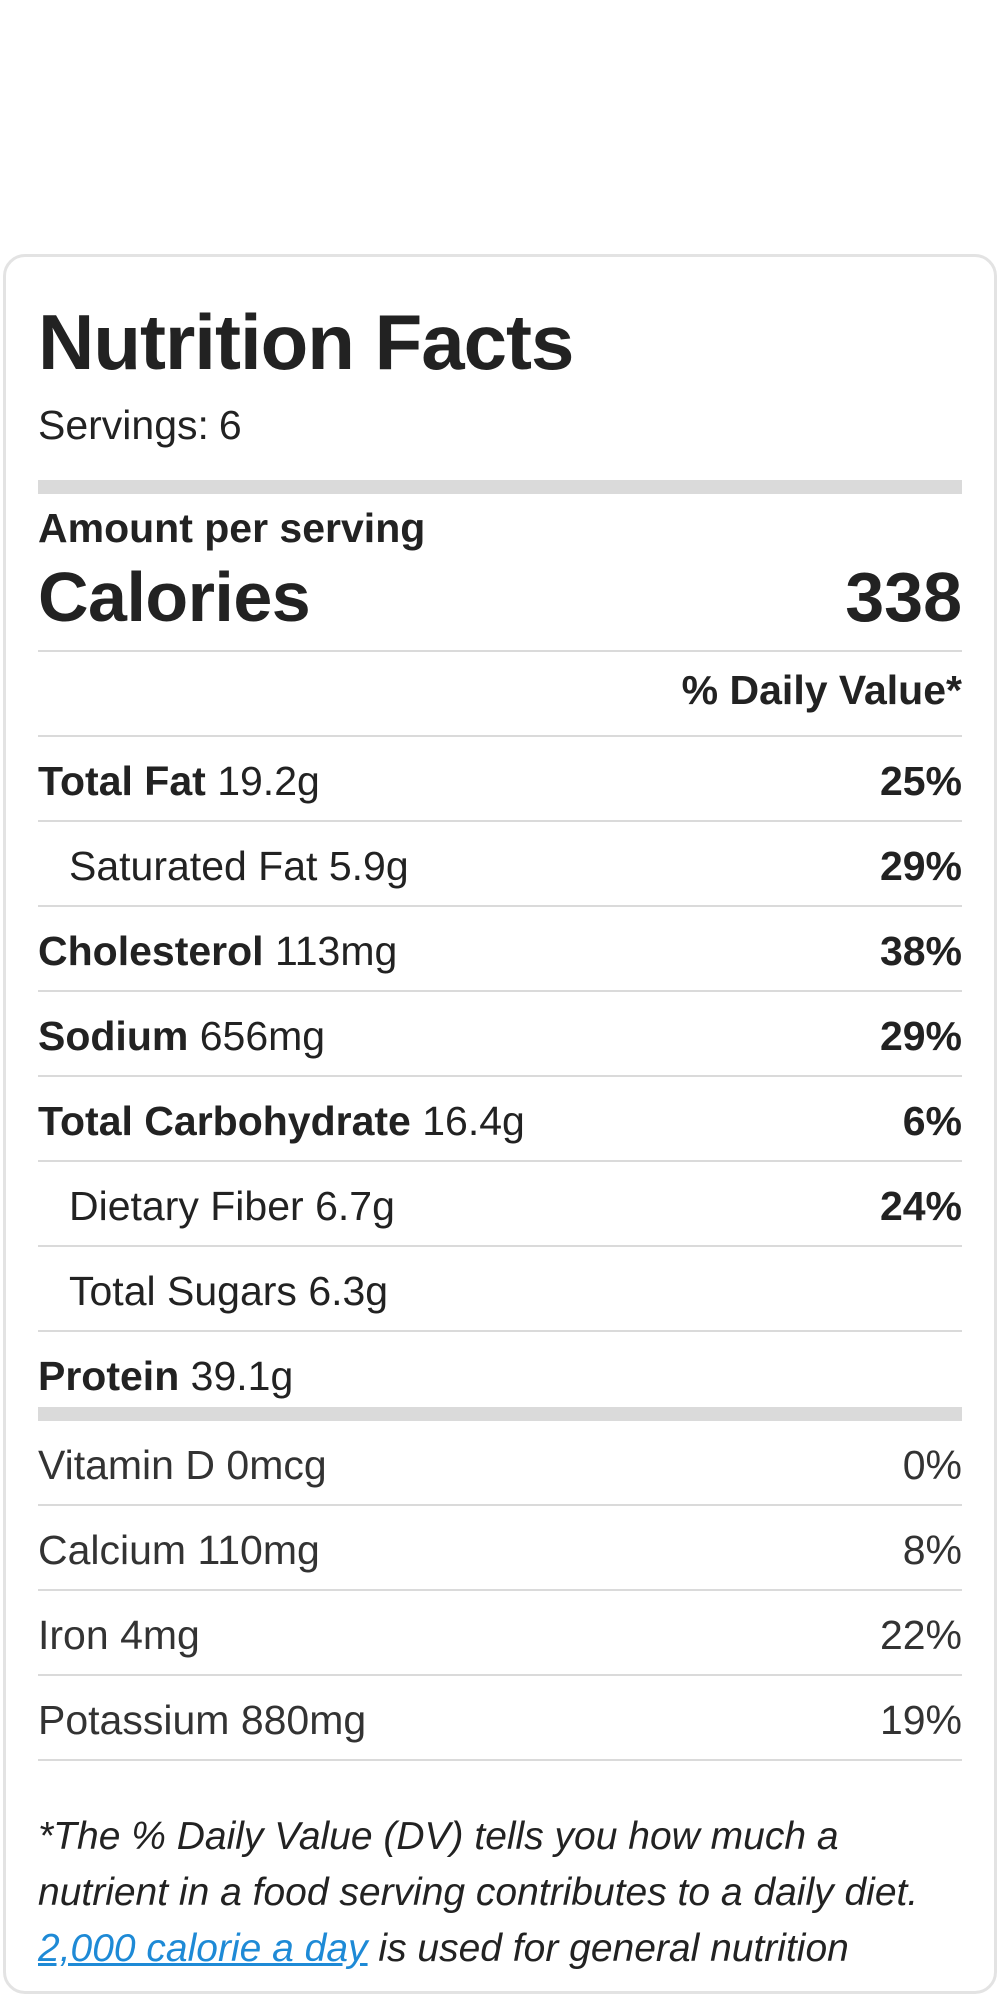 This screenshot has width=1000, height=1994. Describe the element at coordinates (821, 690) in the screenshot. I see `daily-value-header: % Daily Value*` at that location.